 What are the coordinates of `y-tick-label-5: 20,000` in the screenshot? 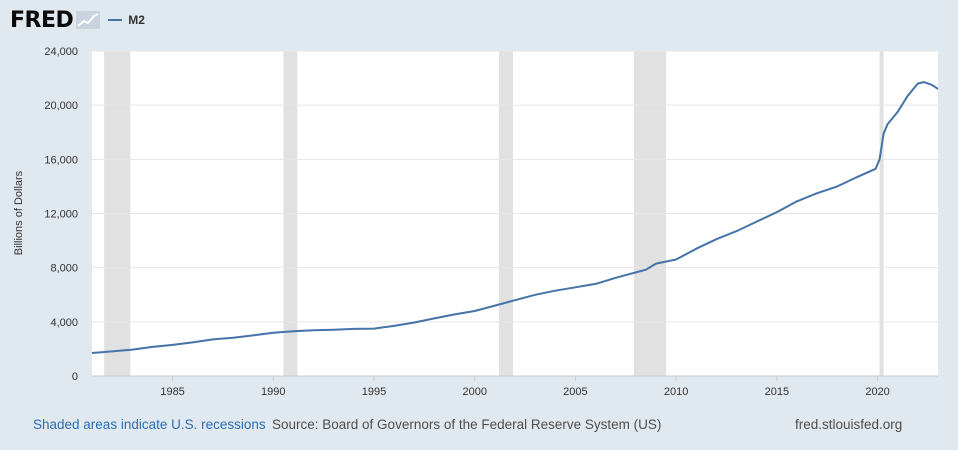 It's located at (61, 106).